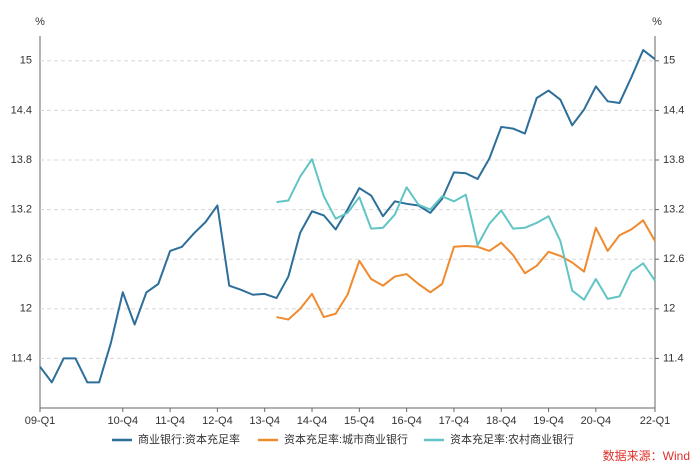 This screenshot has width=700, height=468. Describe the element at coordinates (359, 421) in the screenshot. I see `x-tick-label: 15-Q4` at that location.